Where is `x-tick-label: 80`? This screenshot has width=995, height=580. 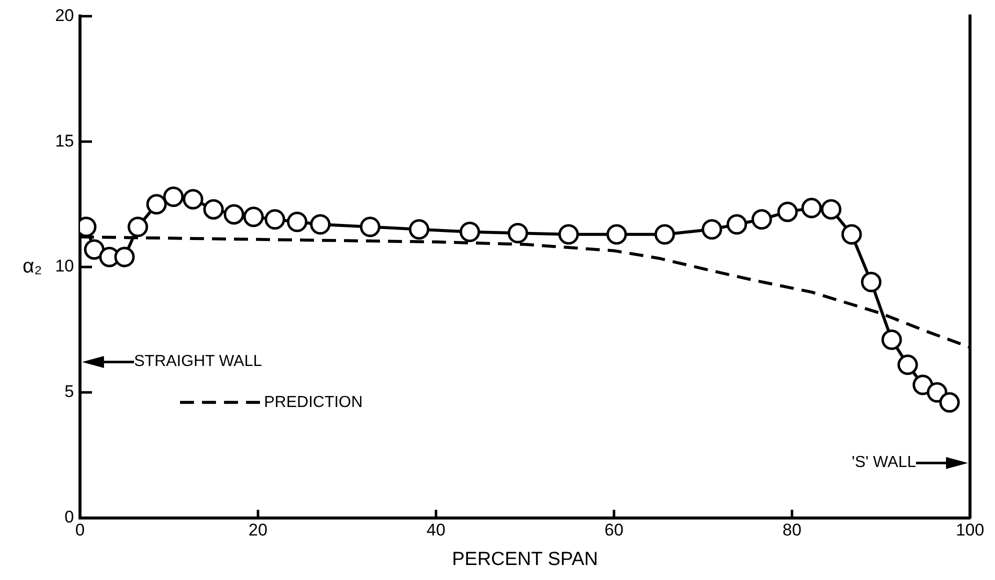 x-tick-label: 80 is located at coordinates (792, 530).